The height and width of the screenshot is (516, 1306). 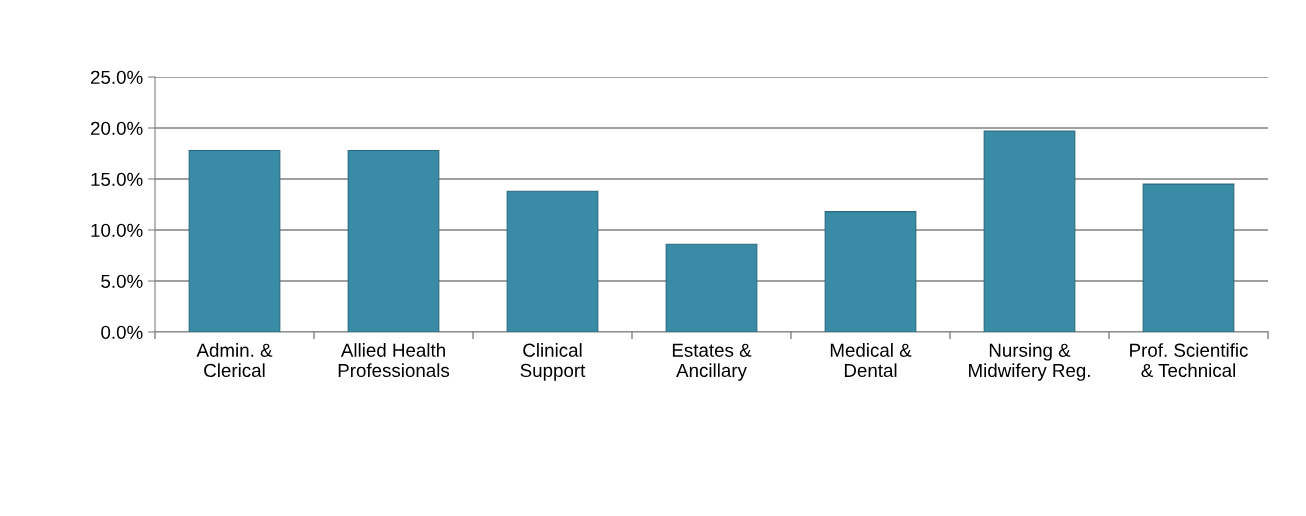 I want to click on x-tick-label: Medical & Dental, so click(x=871, y=360).